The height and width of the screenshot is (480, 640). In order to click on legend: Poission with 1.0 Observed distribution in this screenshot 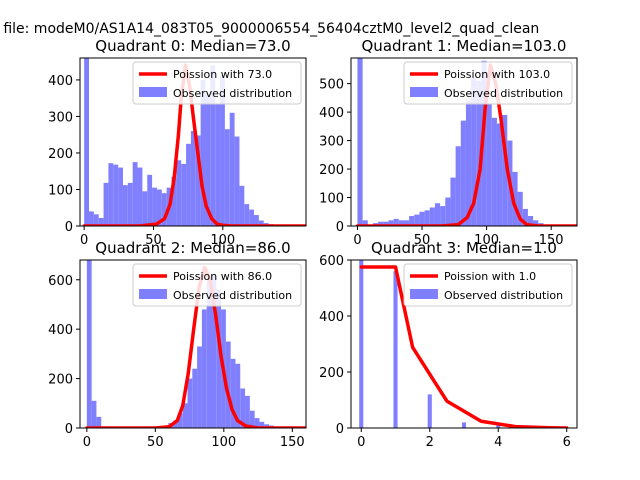, I will do `click(488, 285)`.